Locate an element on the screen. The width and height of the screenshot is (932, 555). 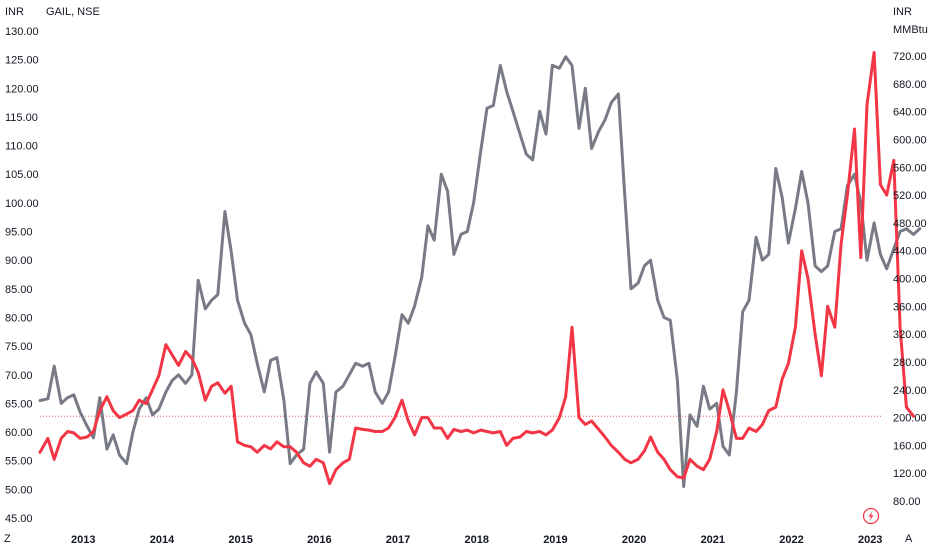
left-axis-tick: 105.00 is located at coordinates (22, 175).